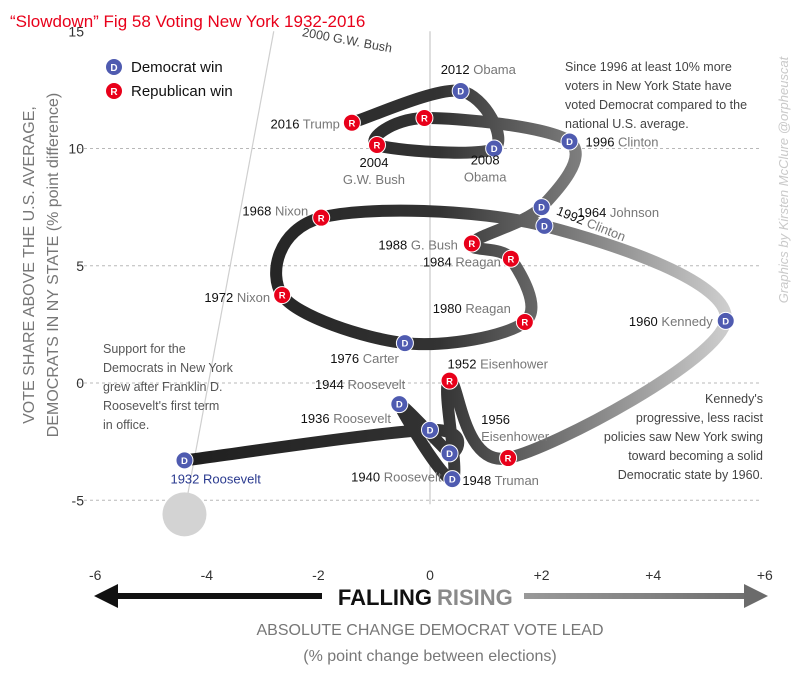 This screenshot has width=800, height=674. Describe the element at coordinates (695, 456) in the screenshot. I see `annotation-kennedy-line: toward becoming a solid` at that location.